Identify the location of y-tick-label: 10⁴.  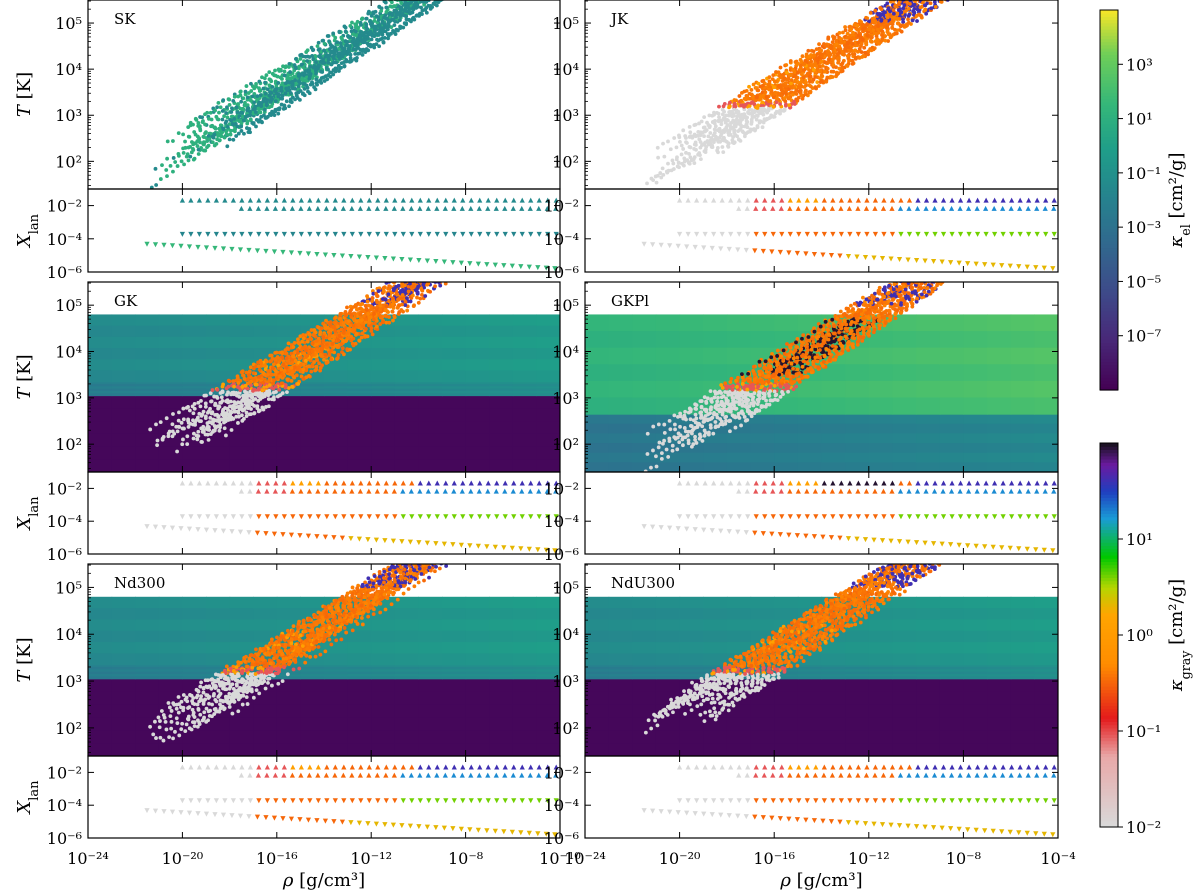
(68, 69).